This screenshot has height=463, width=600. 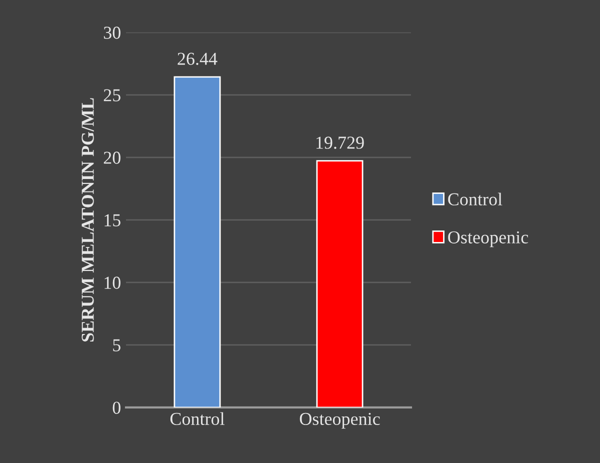 What do you see at coordinates (475, 199) in the screenshot?
I see `legend-label: Control` at bounding box center [475, 199].